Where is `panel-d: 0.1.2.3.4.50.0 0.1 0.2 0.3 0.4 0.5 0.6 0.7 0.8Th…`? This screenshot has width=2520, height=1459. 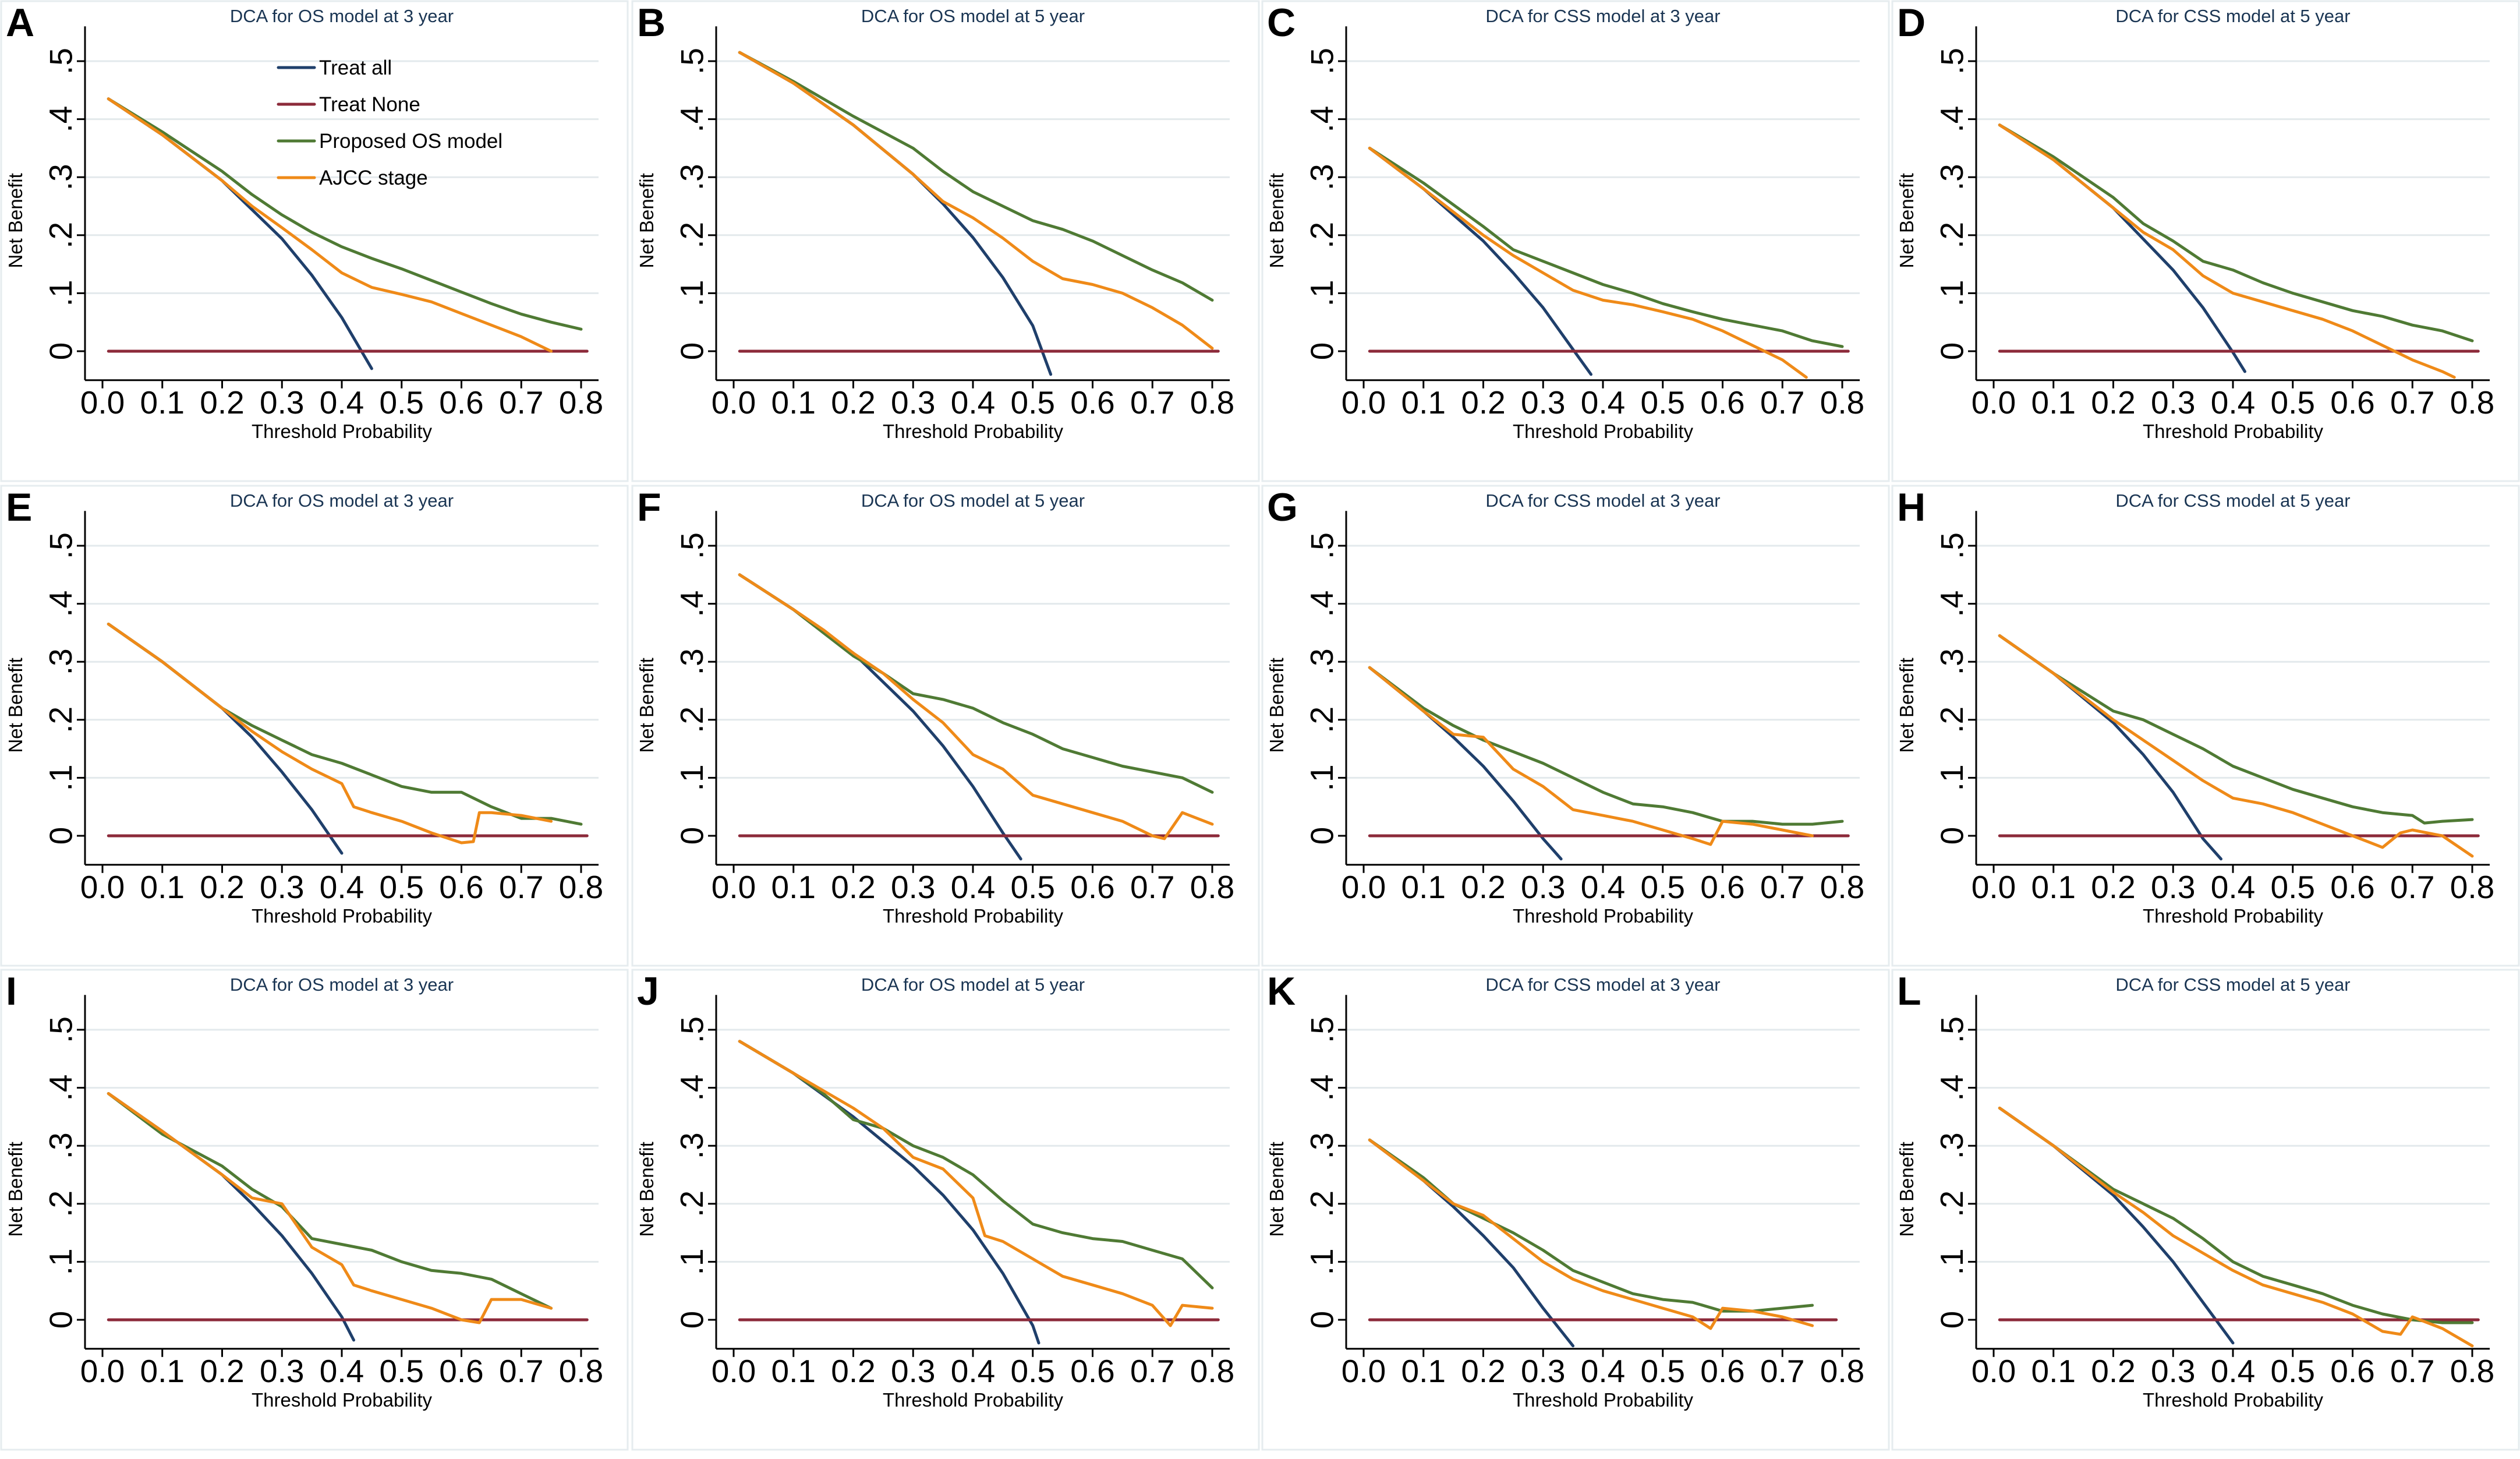 panel-d: 0.1.2.3.4.50.0 0.1 0.2 0.3 0.4 0.5 0.6 0.7 0.8Th… is located at coordinates (2205, 241).